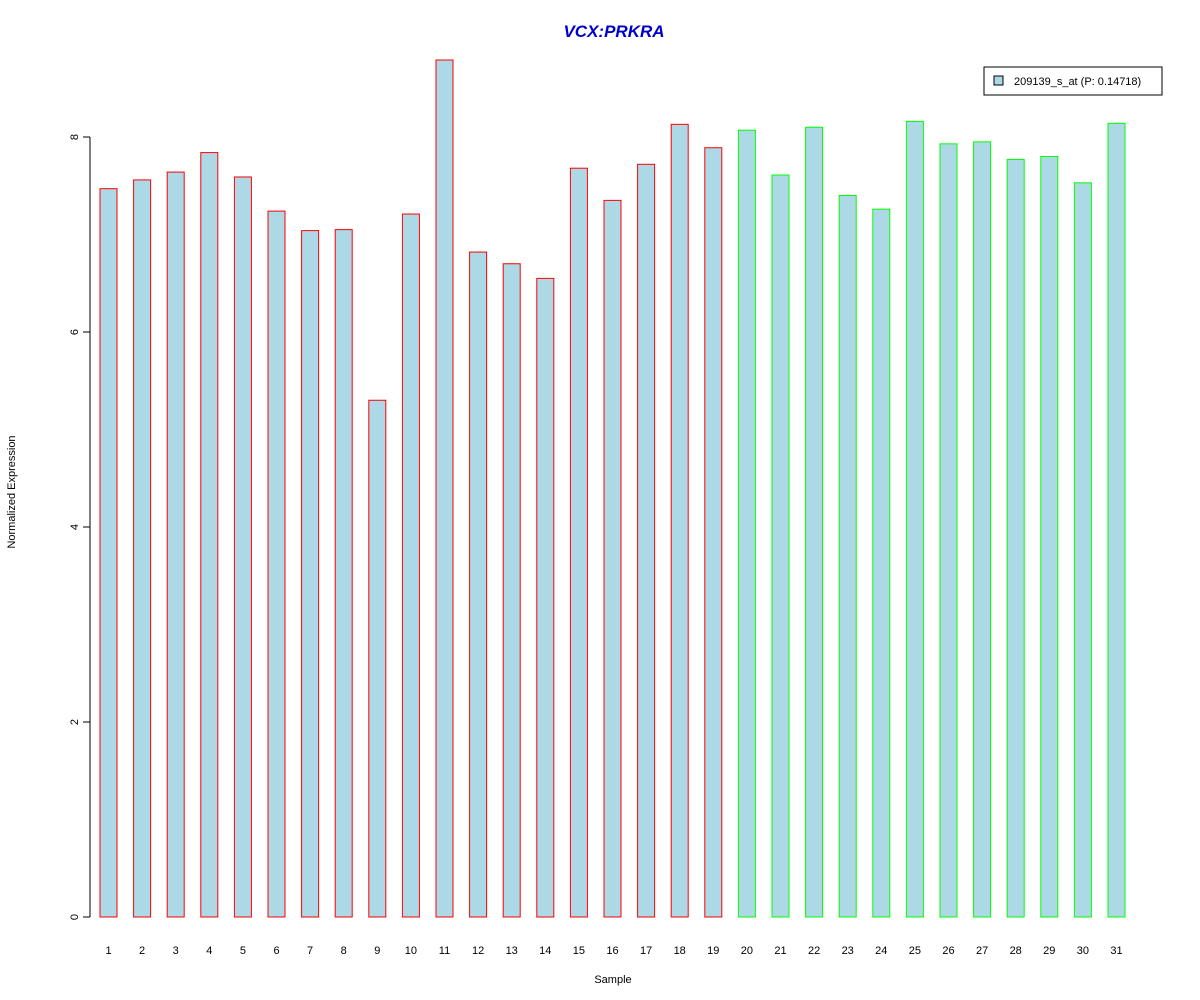 This screenshot has width=1200, height=1000. What do you see at coordinates (243, 951) in the screenshot?
I see `x-tick-label: 5` at bounding box center [243, 951].